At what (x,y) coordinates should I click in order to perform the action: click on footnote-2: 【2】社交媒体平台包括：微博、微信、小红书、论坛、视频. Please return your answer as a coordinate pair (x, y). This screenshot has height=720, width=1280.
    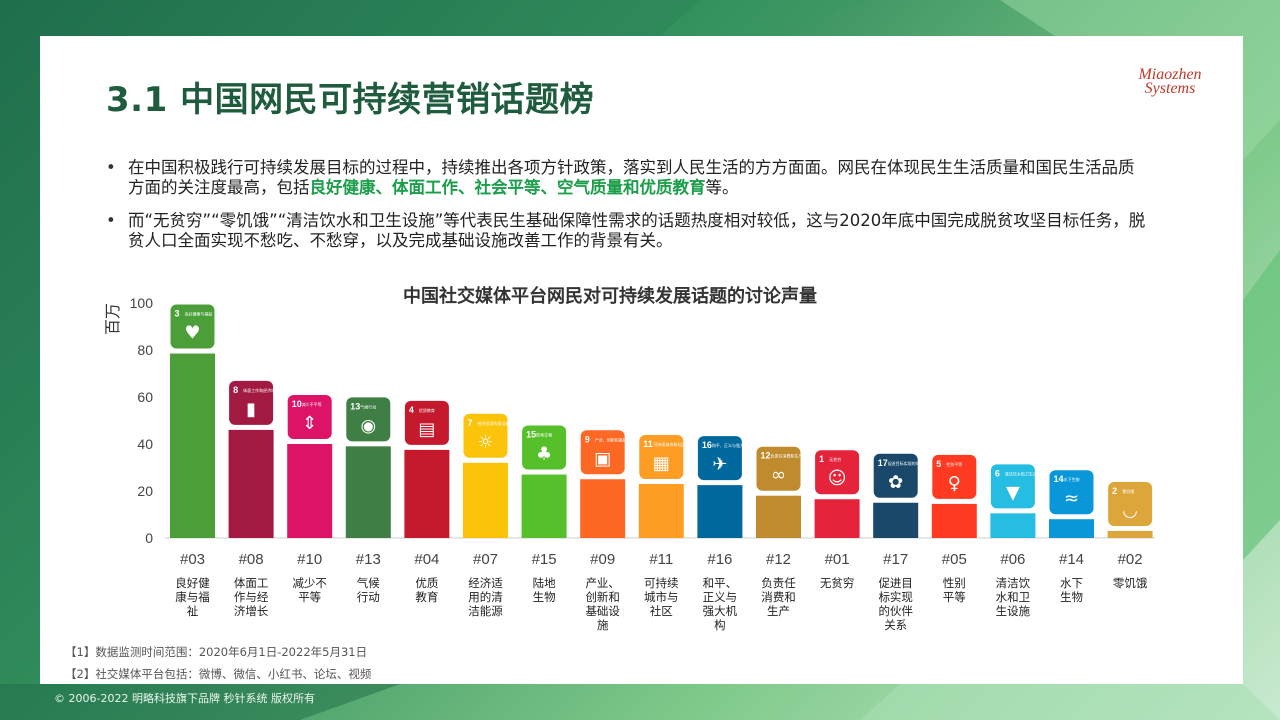
    Looking at the image, I should click on (218, 674).